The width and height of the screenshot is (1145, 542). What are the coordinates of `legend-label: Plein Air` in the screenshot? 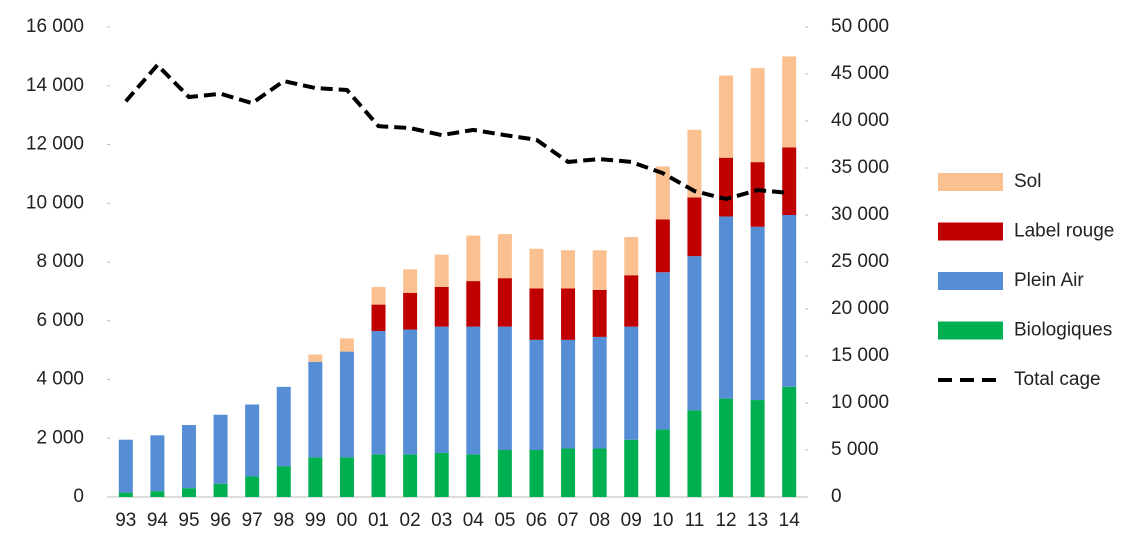 It's located at (1049, 280).